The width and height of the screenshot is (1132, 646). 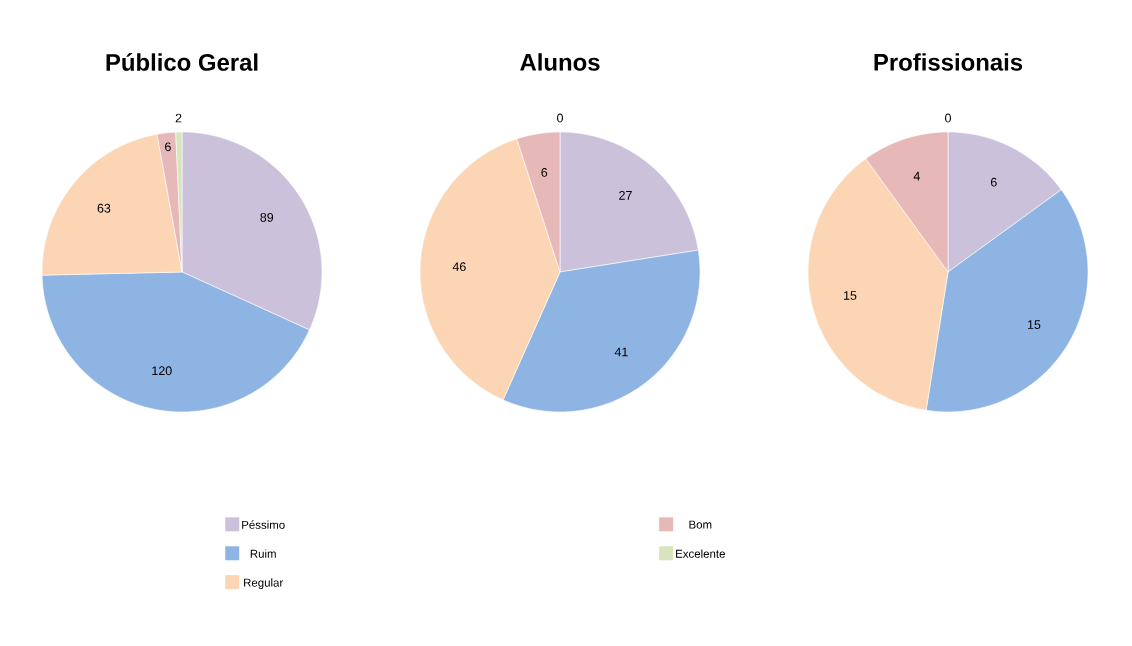 What do you see at coordinates (916, 176) in the screenshot?
I see `data-label: 4` at bounding box center [916, 176].